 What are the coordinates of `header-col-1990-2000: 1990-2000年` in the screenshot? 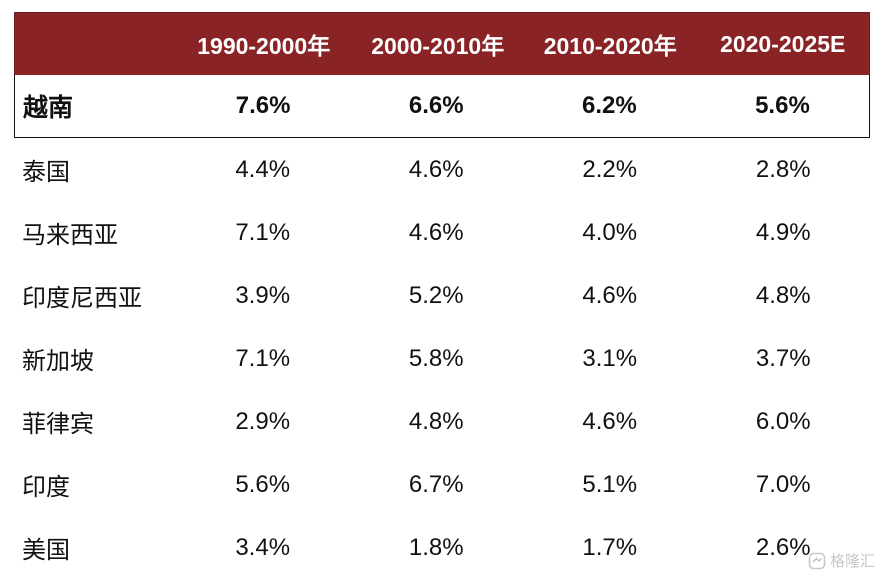 It's located at (264, 46).